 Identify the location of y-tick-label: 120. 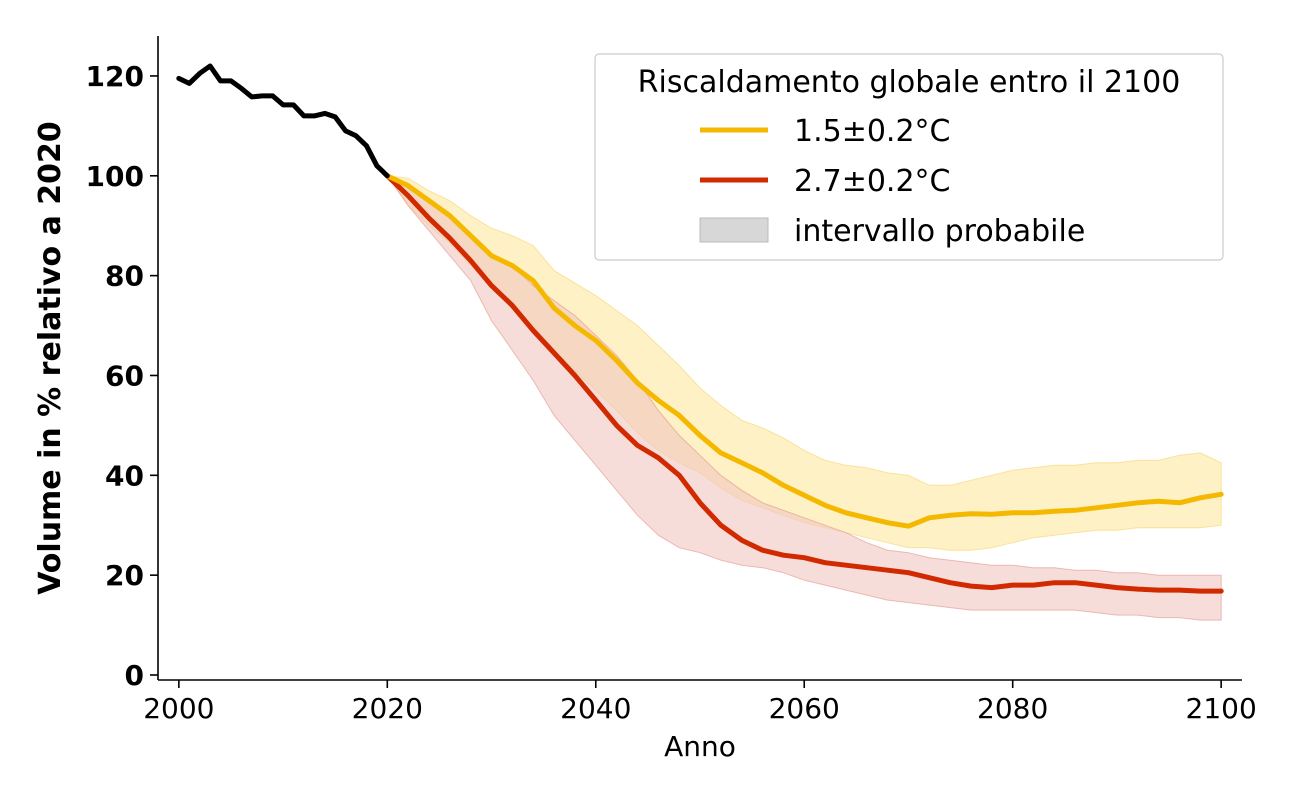
(115, 76).